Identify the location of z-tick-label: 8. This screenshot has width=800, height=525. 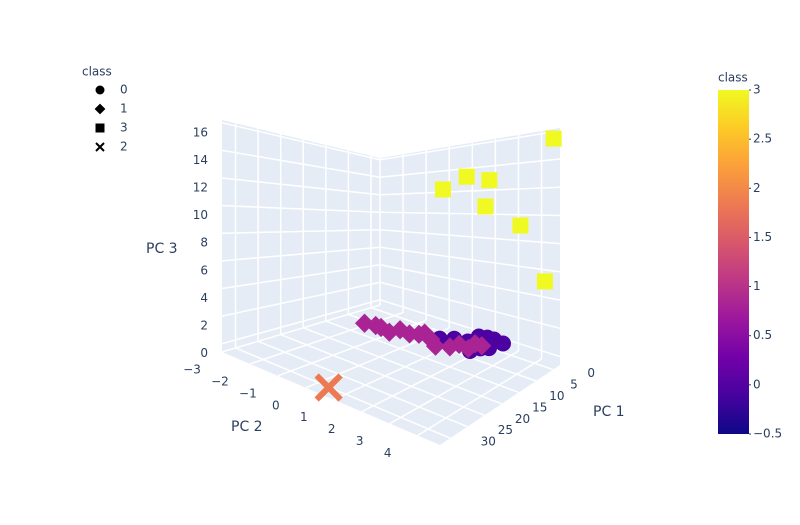
(204, 243).